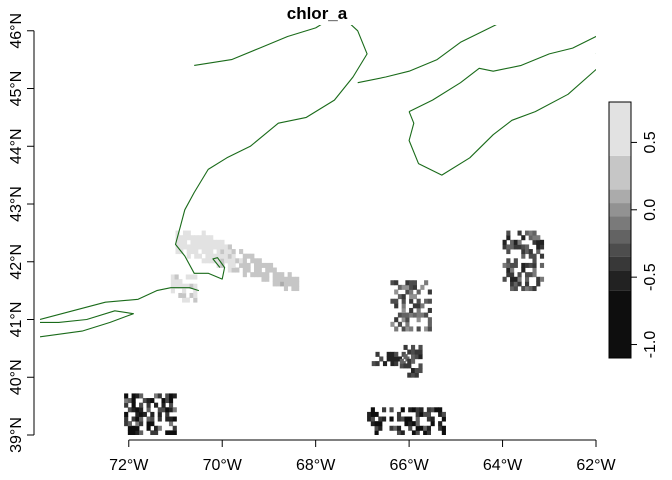  Describe the element at coordinates (596, 465) in the screenshot. I see `x-tick-label: 62°W` at that location.